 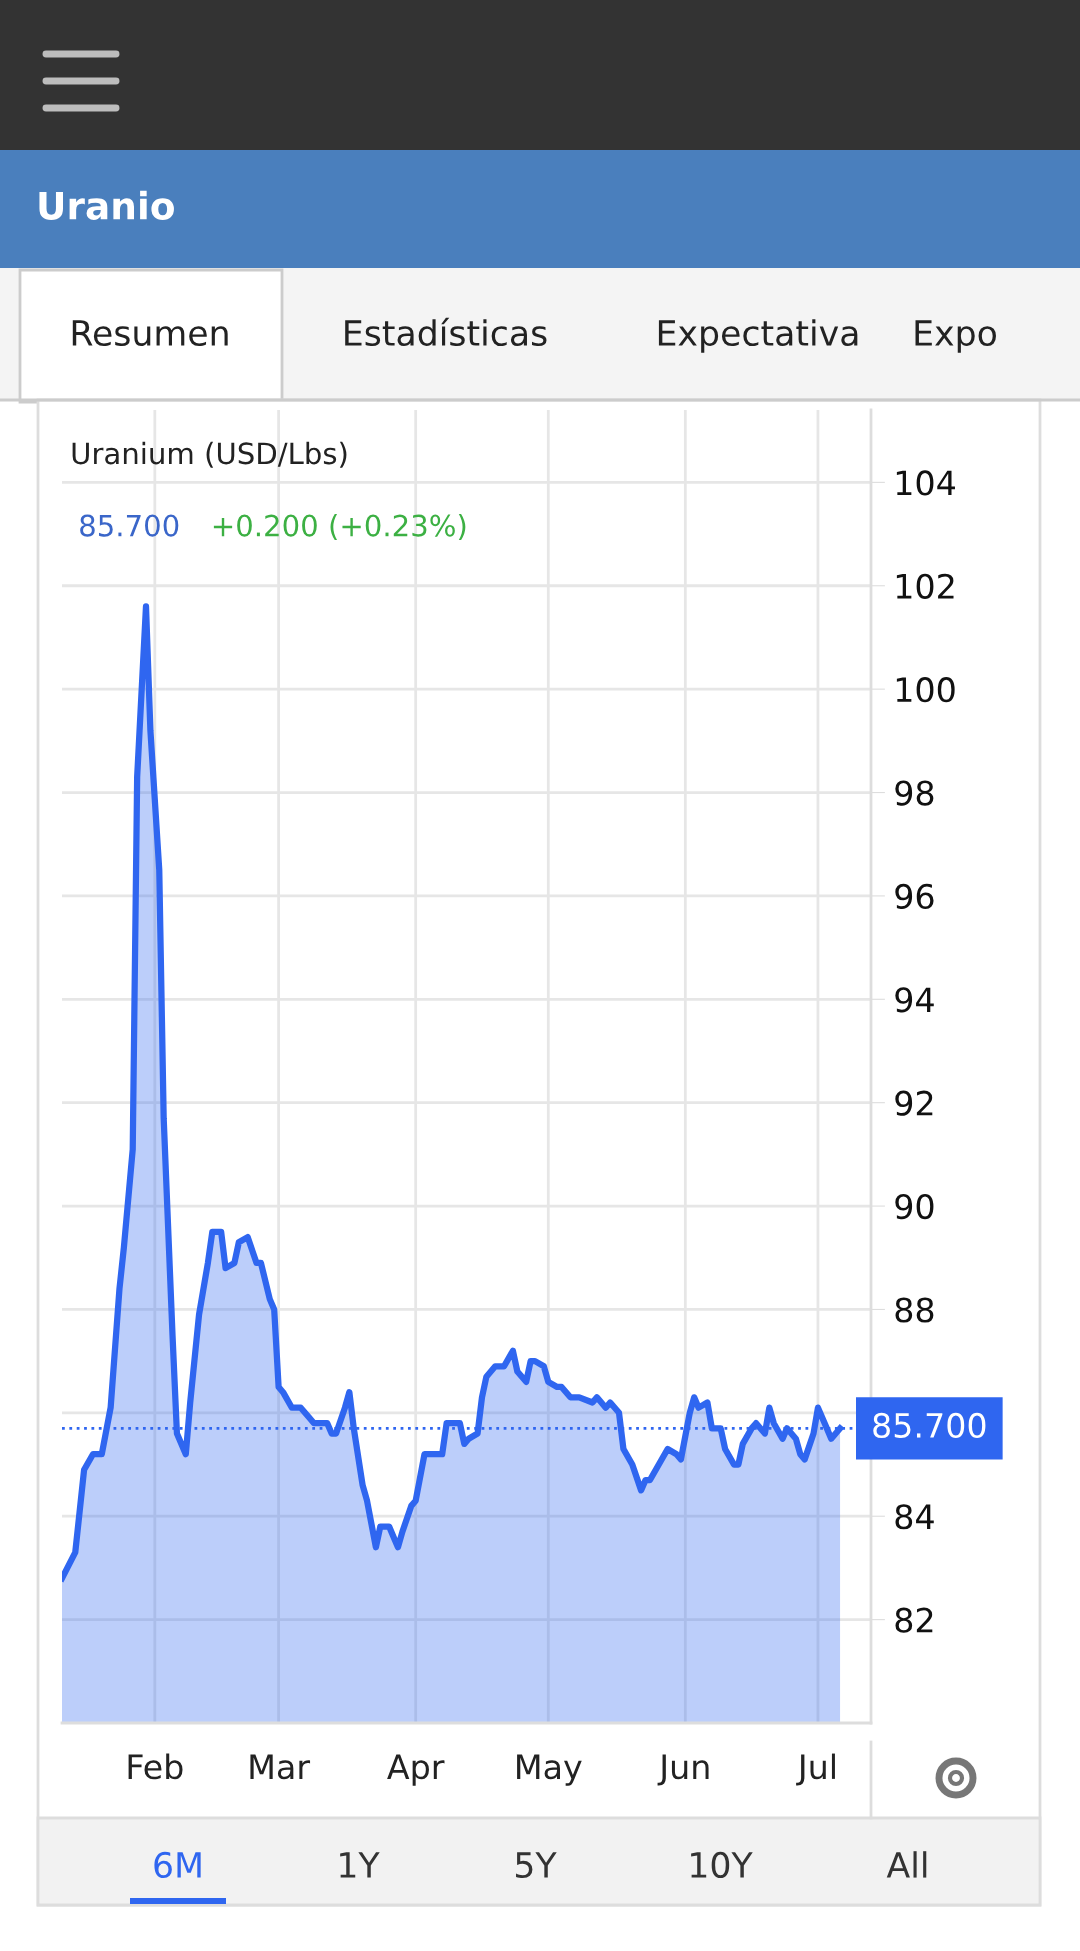 I want to click on y-tick-label: 96, so click(x=914, y=896).